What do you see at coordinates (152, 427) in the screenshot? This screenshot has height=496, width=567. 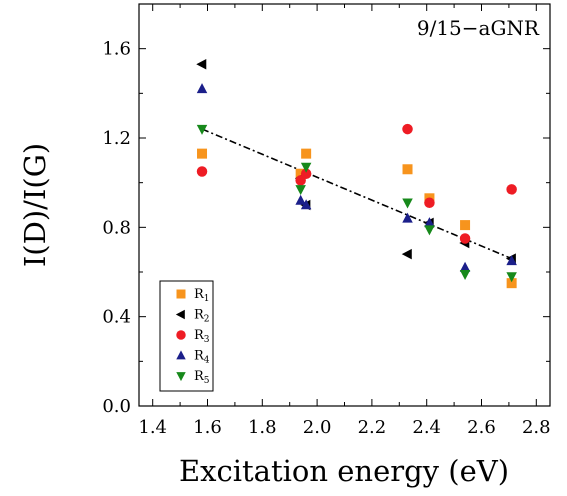 I see `x-tick-label: 1.4` at bounding box center [152, 427].